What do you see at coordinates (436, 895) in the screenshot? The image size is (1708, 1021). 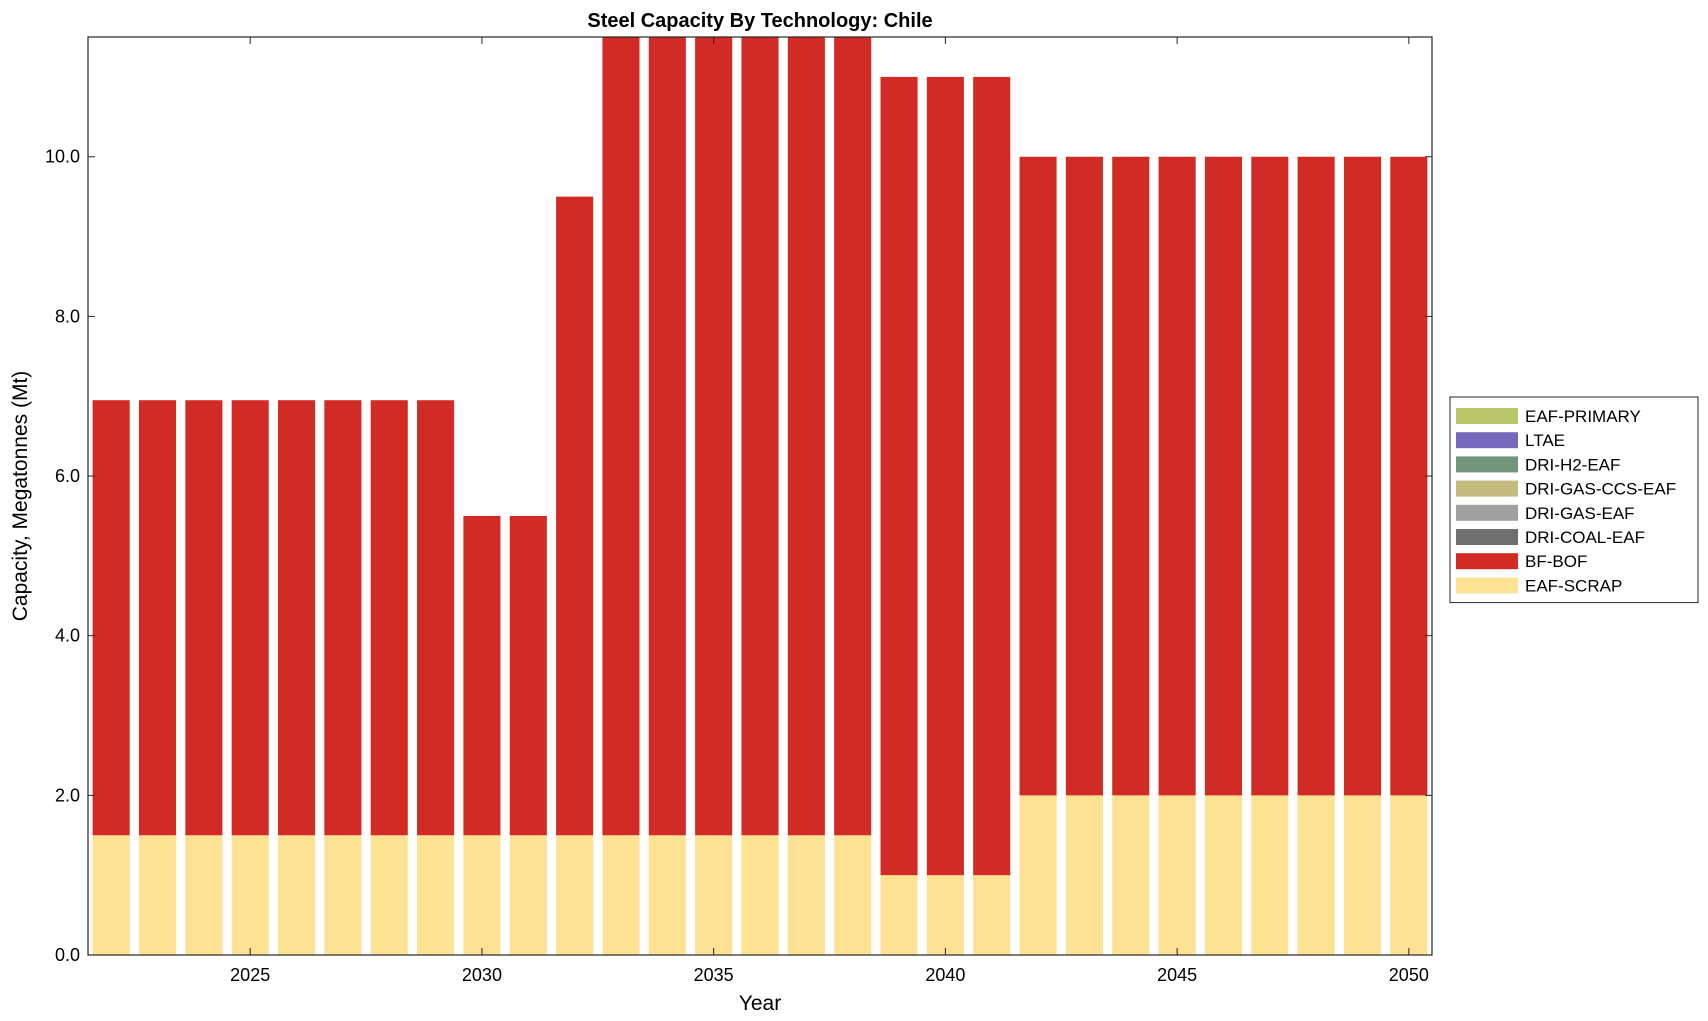 I see `bar-eaf-scrap-2029` at bounding box center [436, 895].